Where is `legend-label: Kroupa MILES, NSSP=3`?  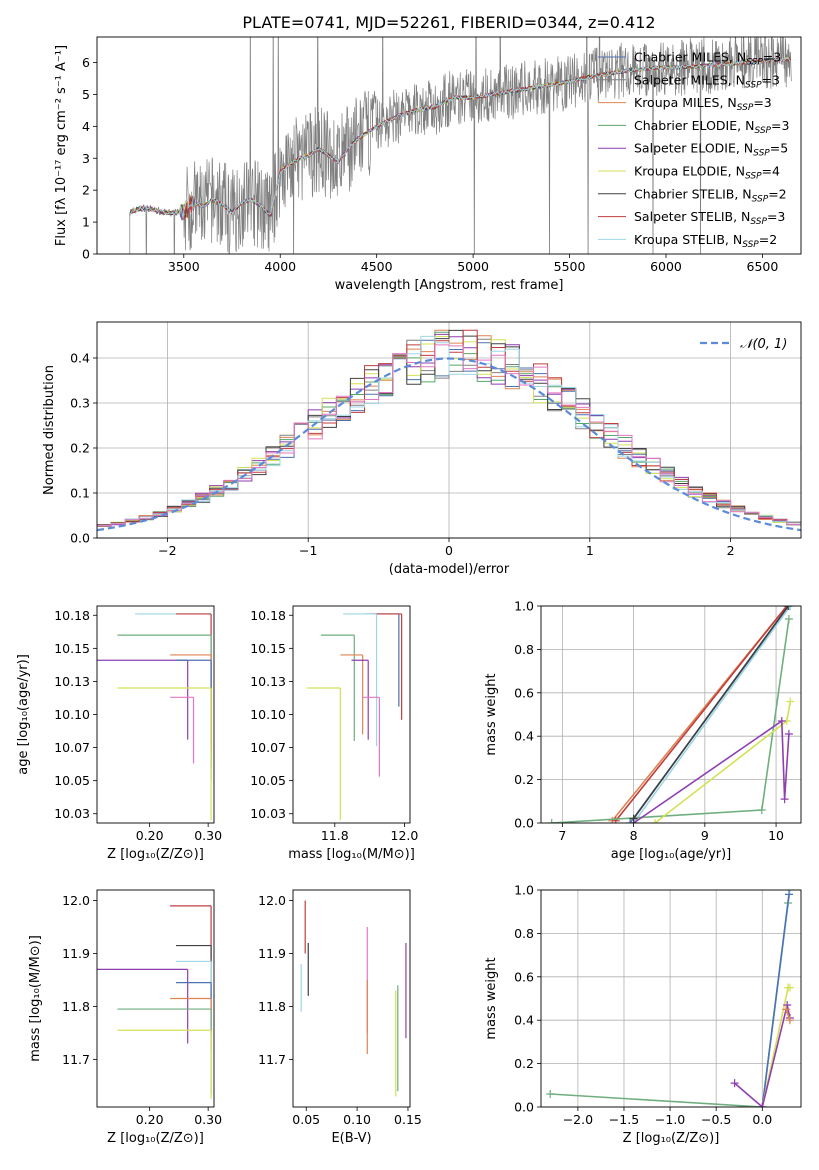 legend-label: Kroupa MILES, NSSP=3 is located at coordinates (703, 104).